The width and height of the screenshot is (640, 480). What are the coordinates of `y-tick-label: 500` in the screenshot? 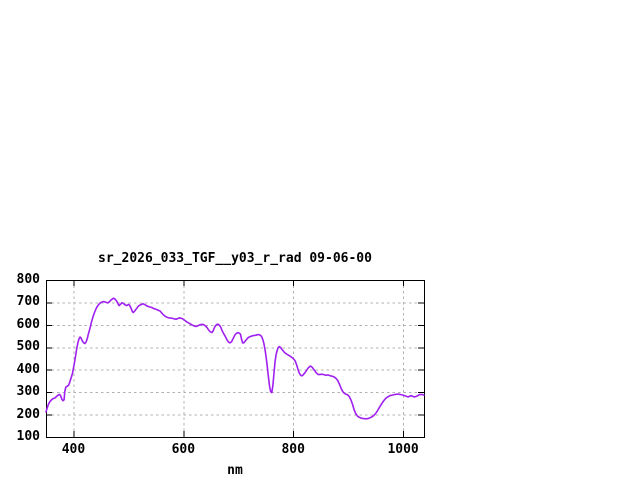 It's located at (28, 347).